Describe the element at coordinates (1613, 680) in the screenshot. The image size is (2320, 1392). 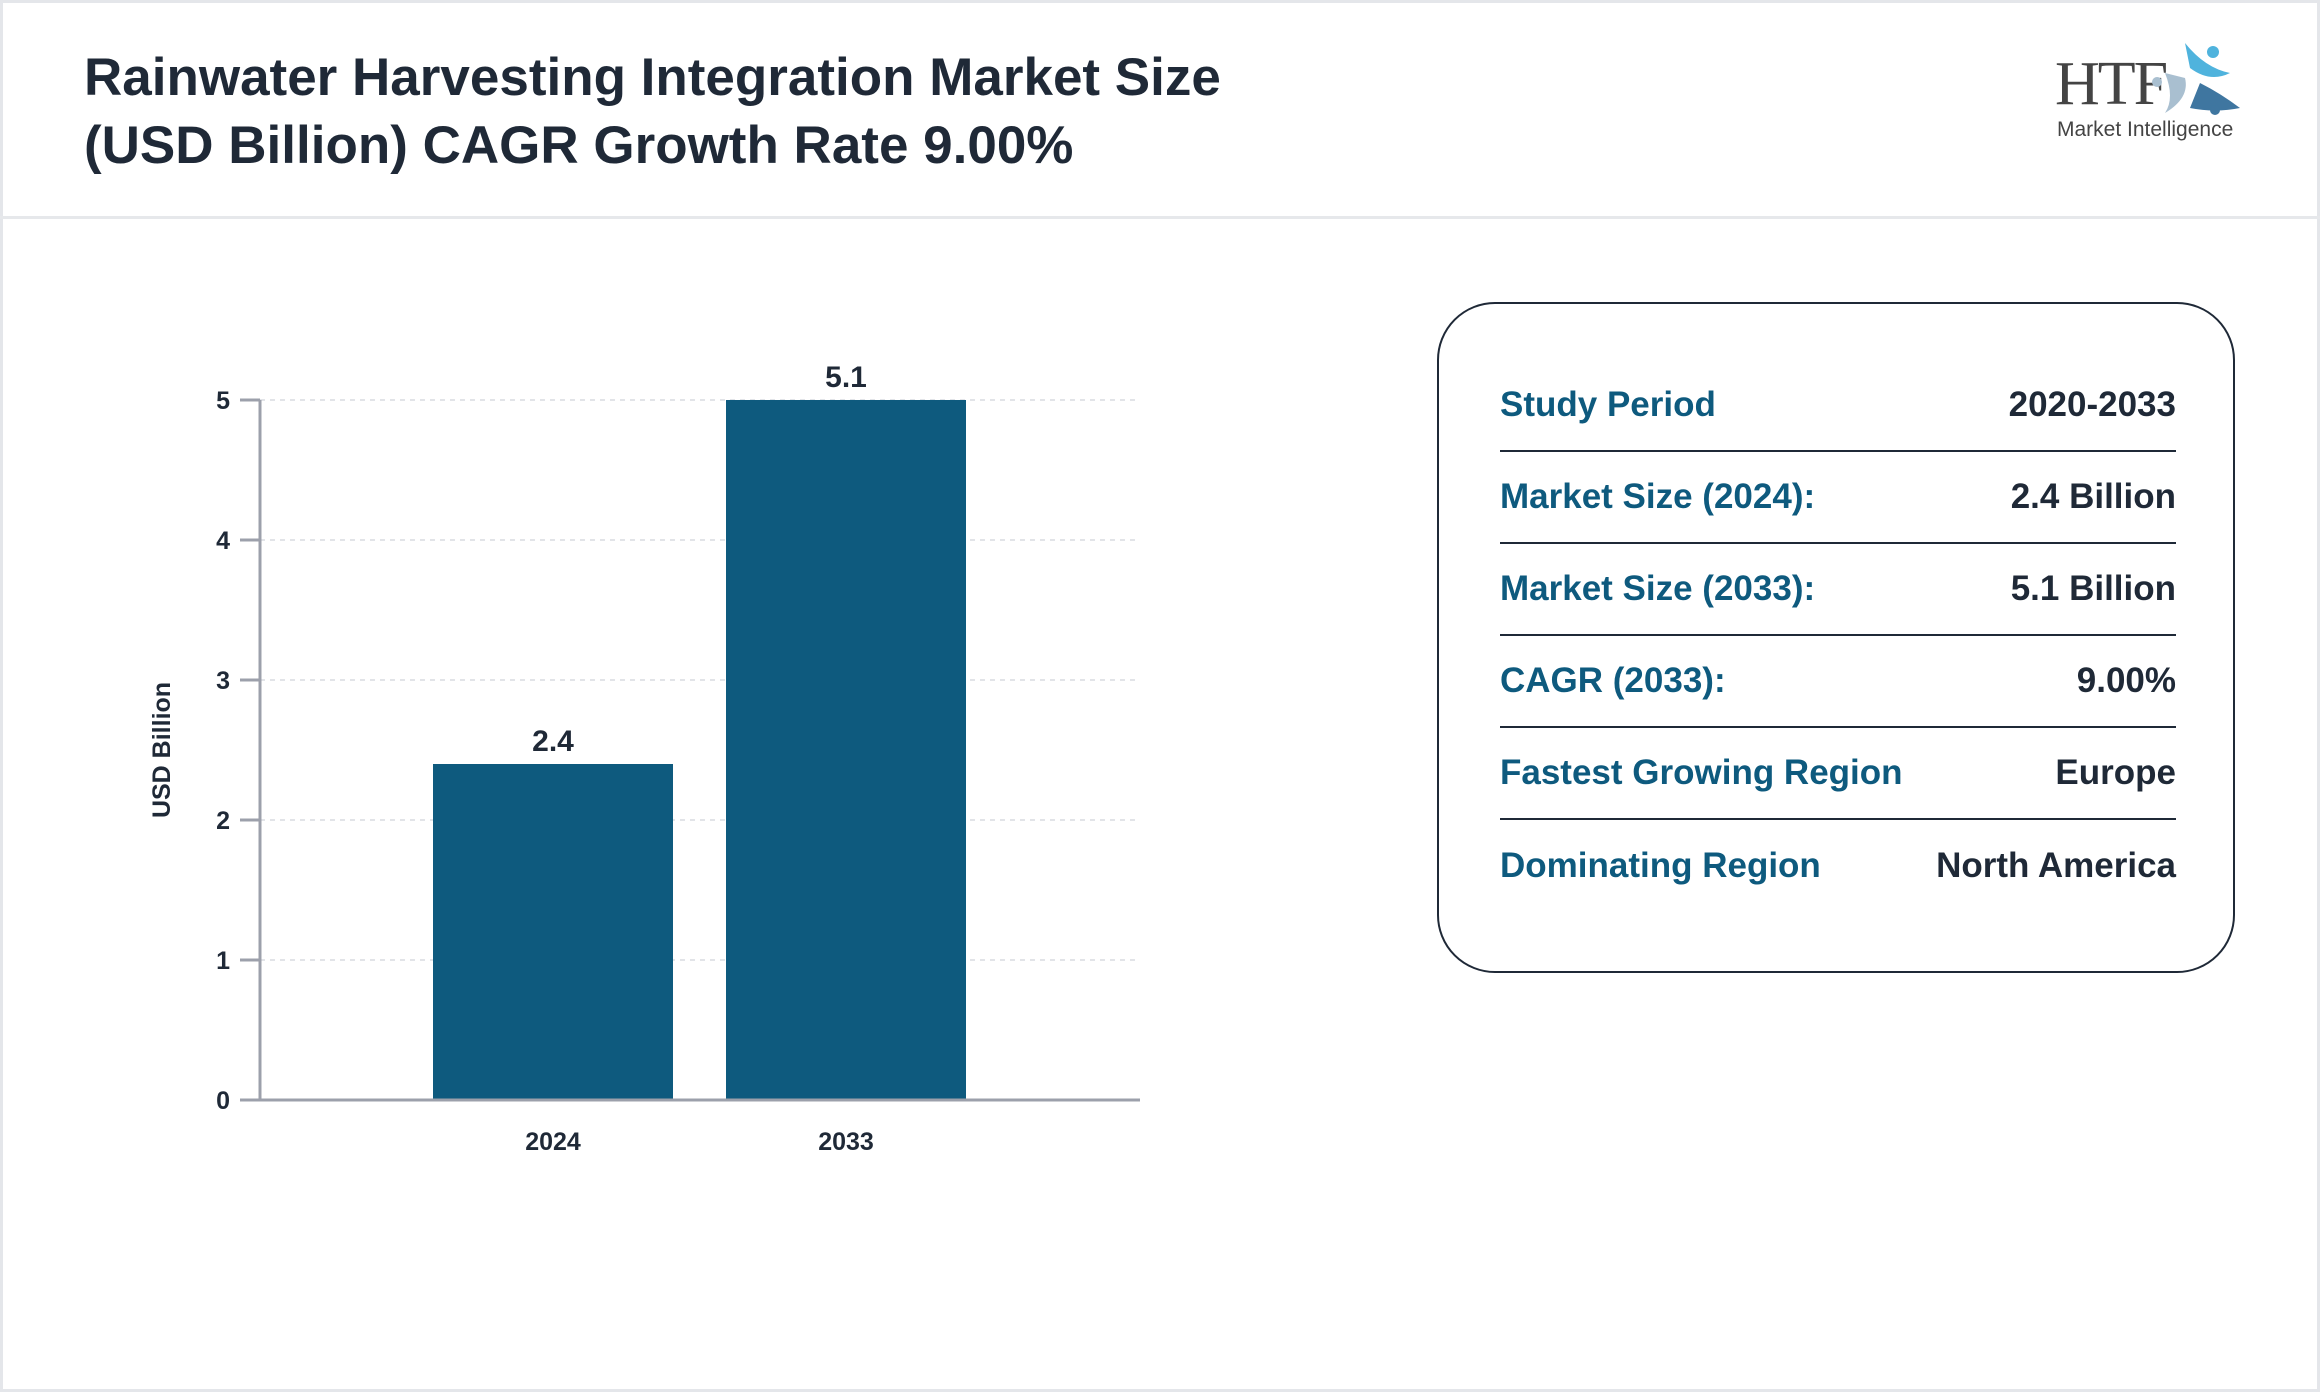
I see `summary-label: CAGR (2033):` at that location.